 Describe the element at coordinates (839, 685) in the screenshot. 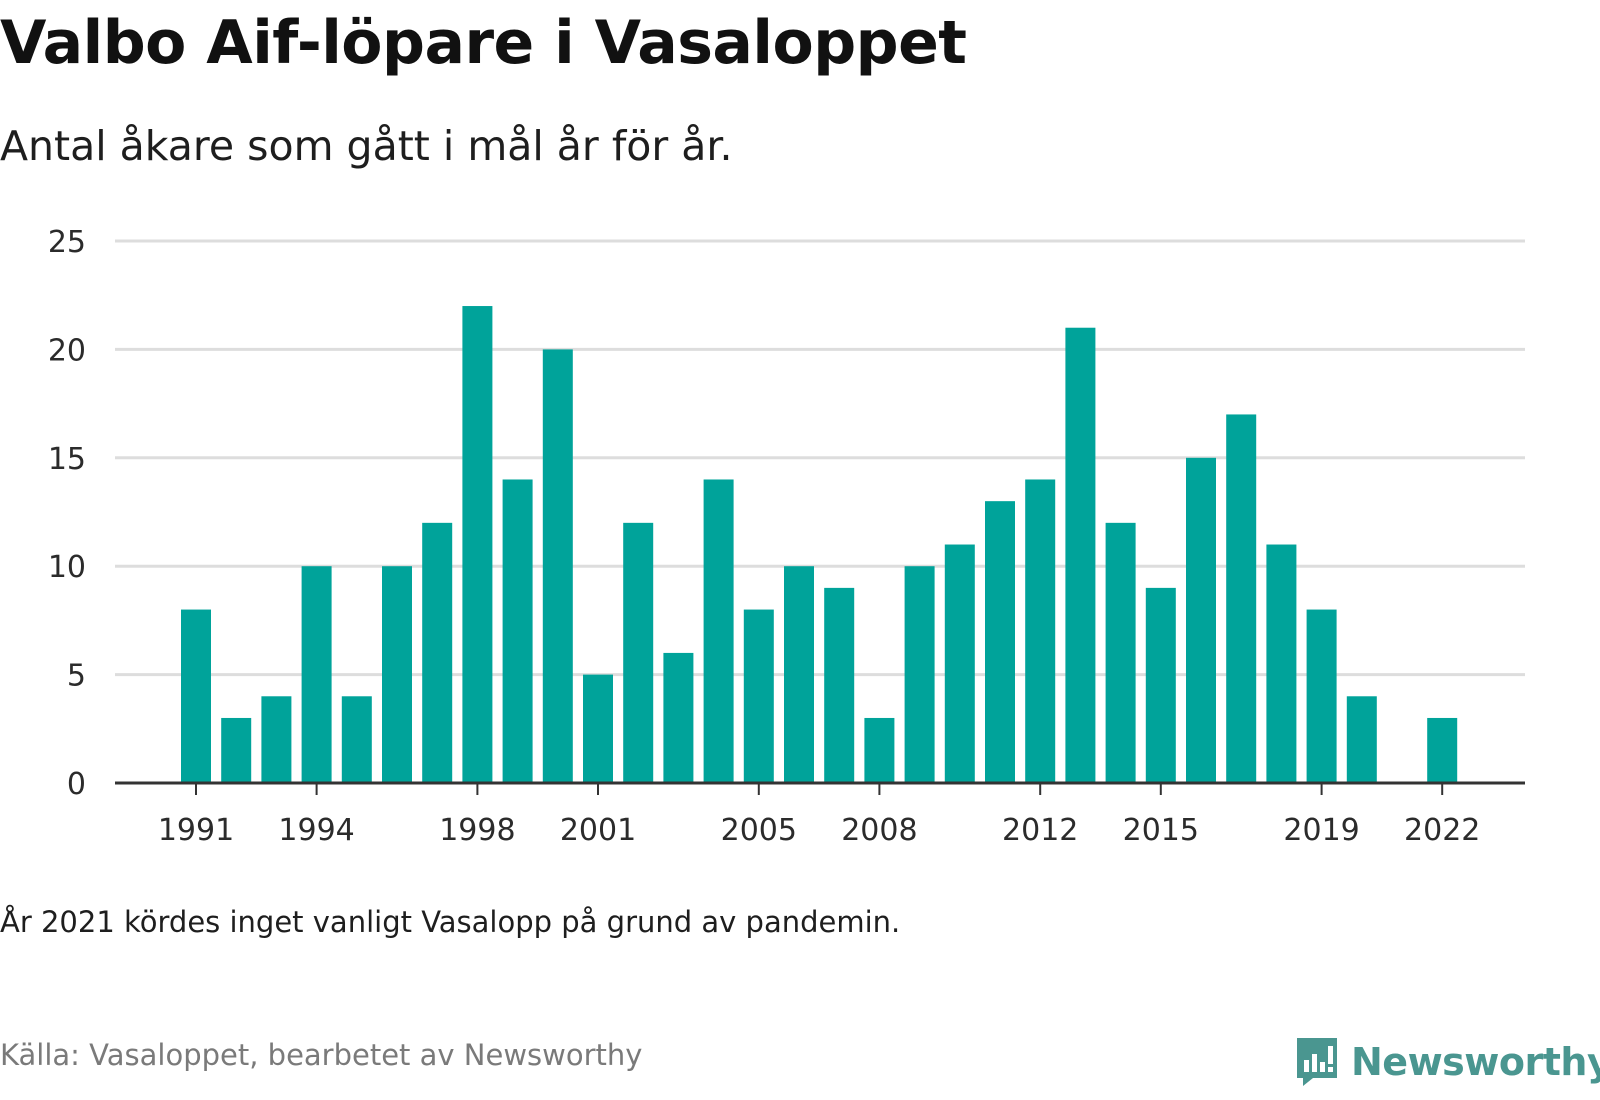

I see `bar-2007` at that location.